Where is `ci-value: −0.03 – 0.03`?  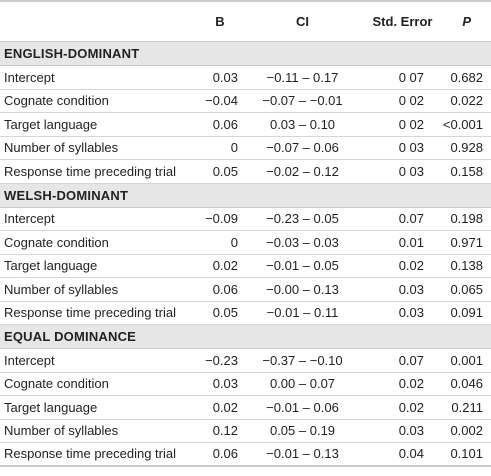 ci-value: −0.03 – 0.03 is located at coordinates (302, 242).